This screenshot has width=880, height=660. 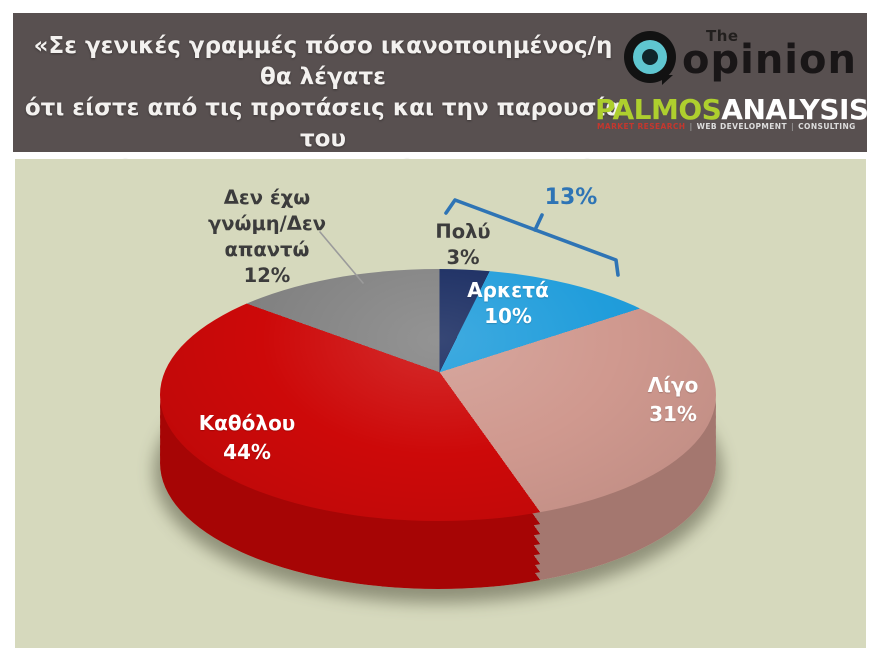 What do you see at coordinates (571, 197) in the screenshot?
I see `annotation-13pct: 13%` at bounding box center [571, 197].